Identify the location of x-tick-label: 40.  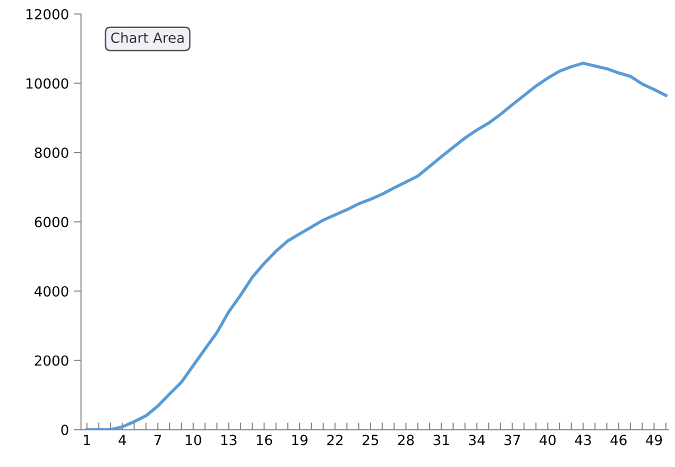
(548, 440).